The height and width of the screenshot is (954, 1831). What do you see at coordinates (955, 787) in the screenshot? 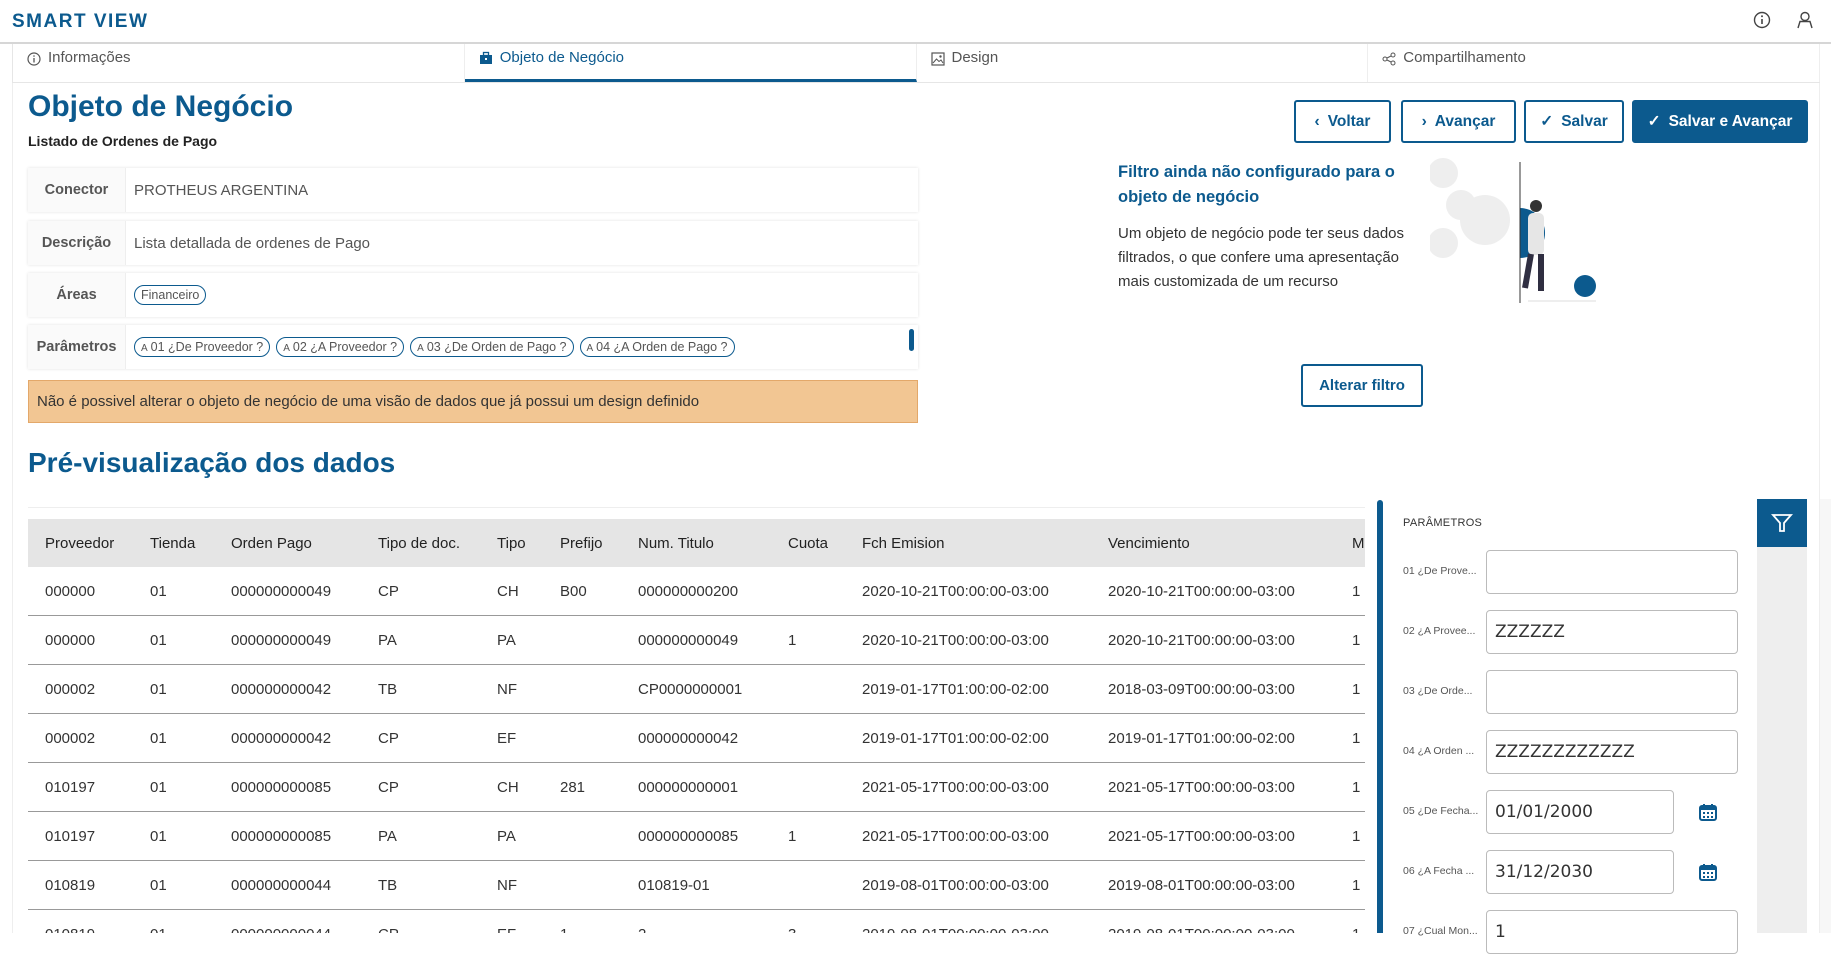
I see `table-cell: 2021-05-17T00:00:00-03:00` at bounding box center [955, 787].